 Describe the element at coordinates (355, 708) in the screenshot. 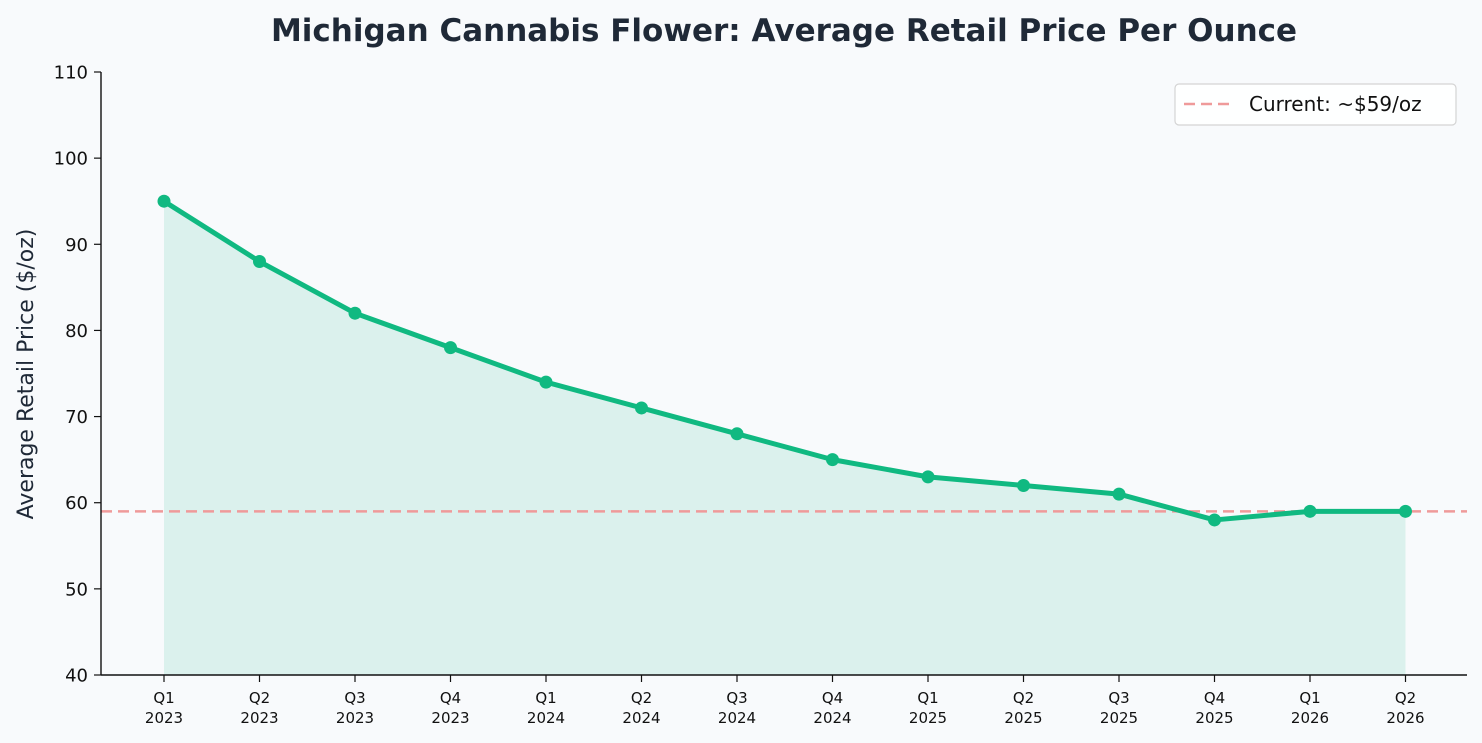

I see `x-tick-label: Q3 2023` at that location.